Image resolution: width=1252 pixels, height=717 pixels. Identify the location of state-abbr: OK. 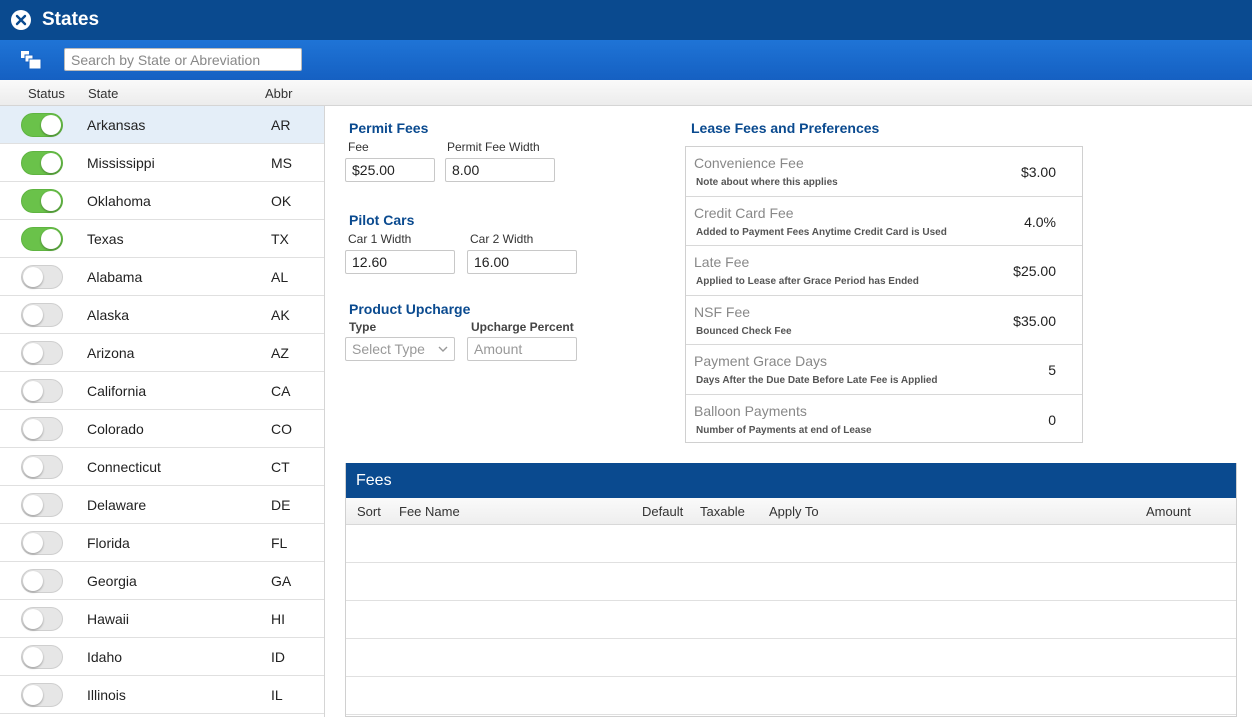
(281, 201).